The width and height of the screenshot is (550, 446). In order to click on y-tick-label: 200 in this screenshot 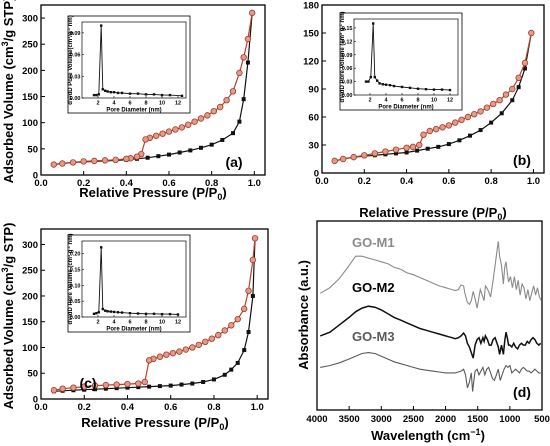, I will do `click(30, 71)`.